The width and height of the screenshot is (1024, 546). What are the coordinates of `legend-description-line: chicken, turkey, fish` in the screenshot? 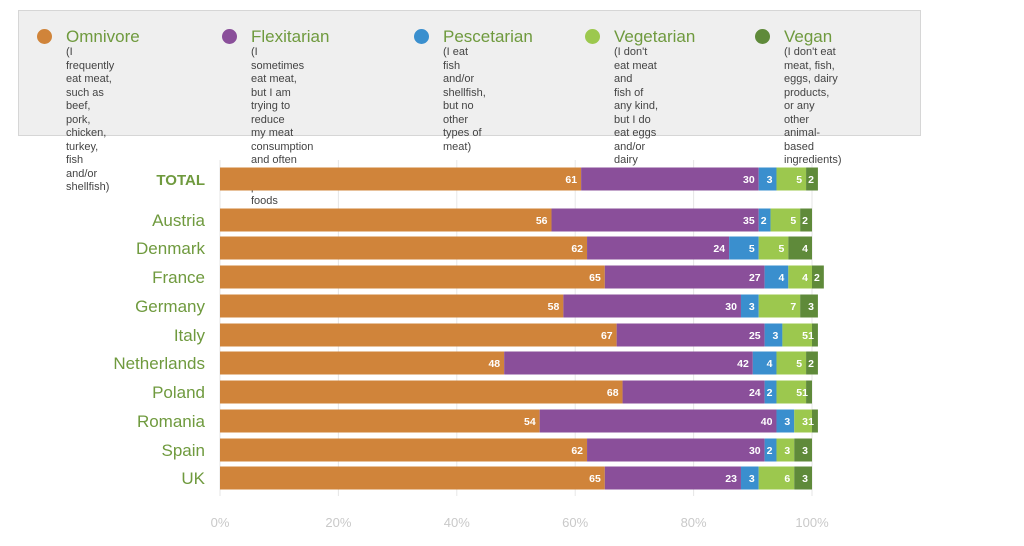 It's located at (86, 146).